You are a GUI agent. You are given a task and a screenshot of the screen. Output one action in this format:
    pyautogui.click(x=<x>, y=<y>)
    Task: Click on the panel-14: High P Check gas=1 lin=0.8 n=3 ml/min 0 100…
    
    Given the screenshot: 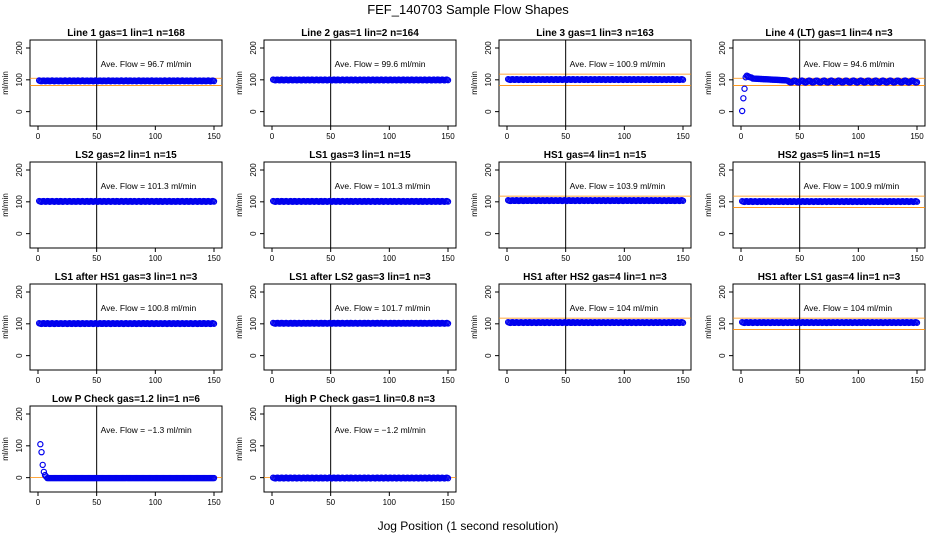 What is the action you would take?
    pyautogui.click(x=346, y=450)
    